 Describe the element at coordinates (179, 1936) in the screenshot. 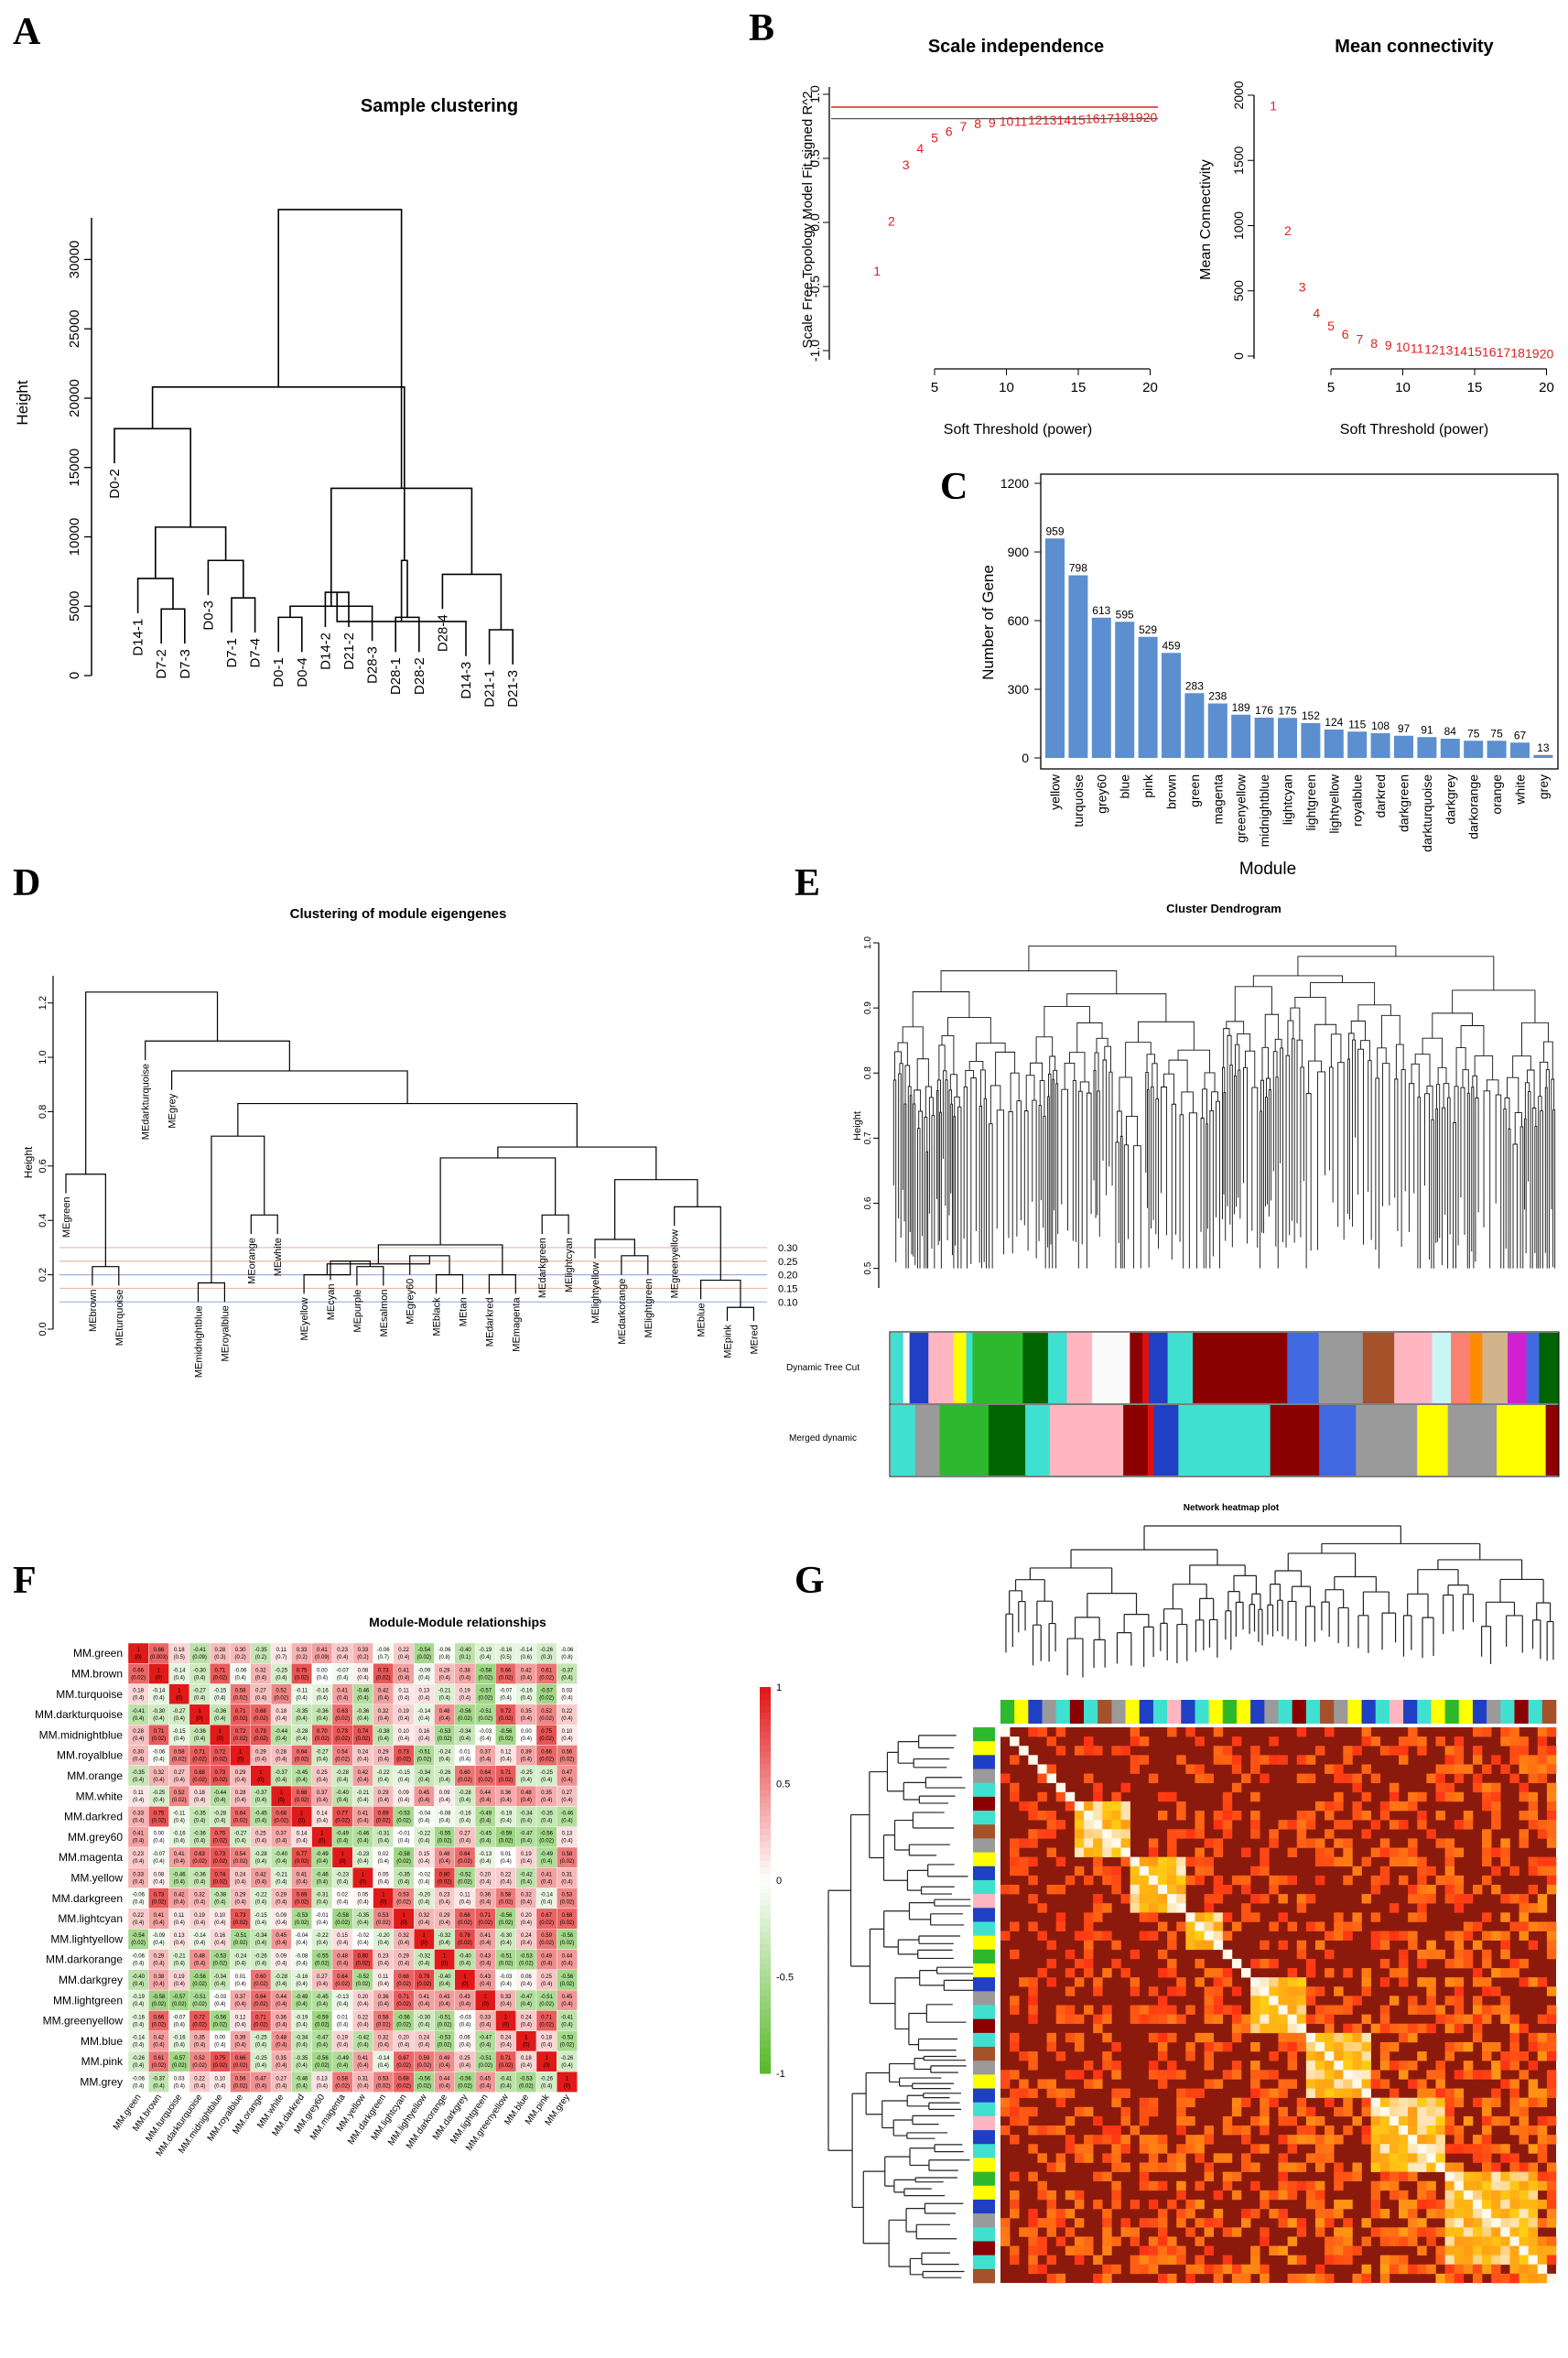

I see `cell-value: 0.13` at that location.